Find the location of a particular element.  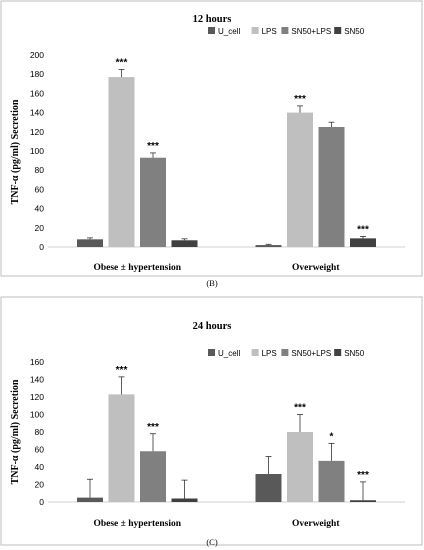

chart-title: 12 hours is located at coordinates (212, 19).